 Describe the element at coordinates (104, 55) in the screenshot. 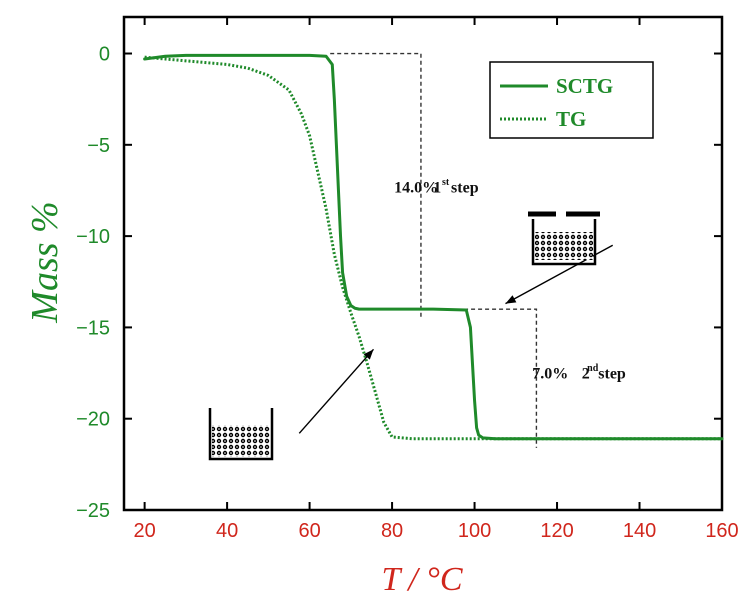

I see `y-tick-label: 0` at that location.